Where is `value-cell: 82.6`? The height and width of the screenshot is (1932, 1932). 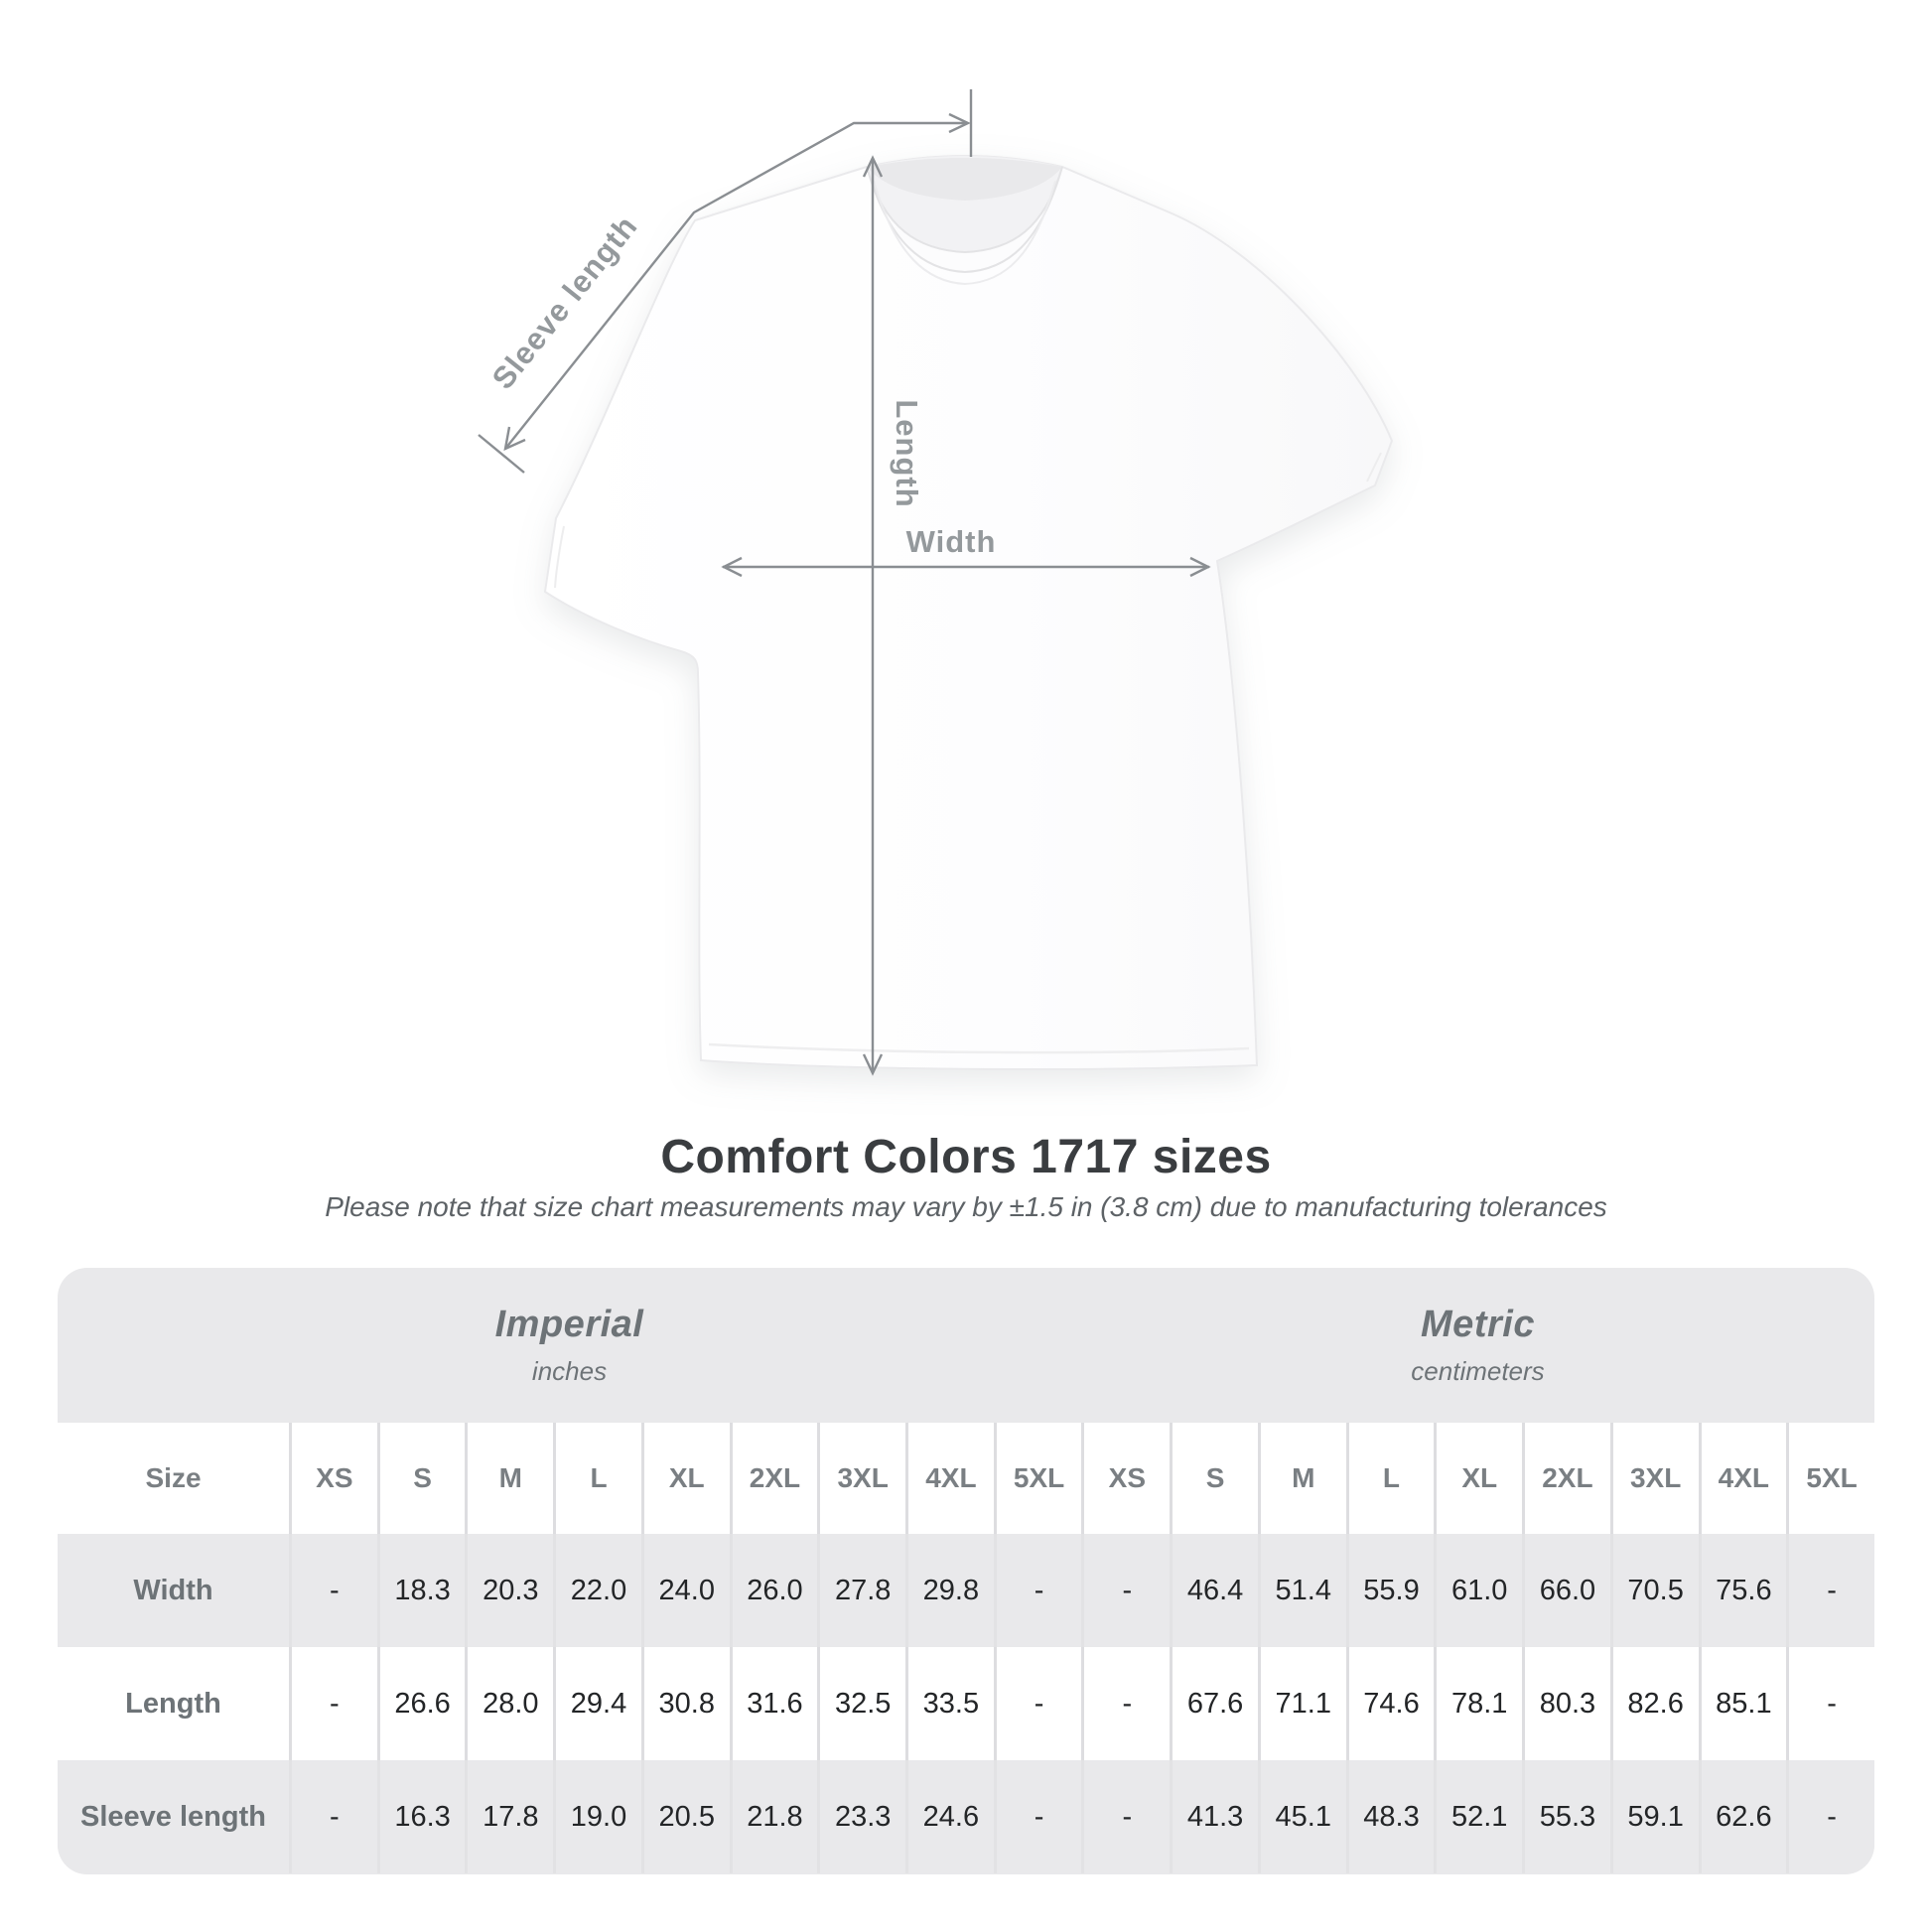 value-cell: 82.6 is located at coordinates (1654, 1703).